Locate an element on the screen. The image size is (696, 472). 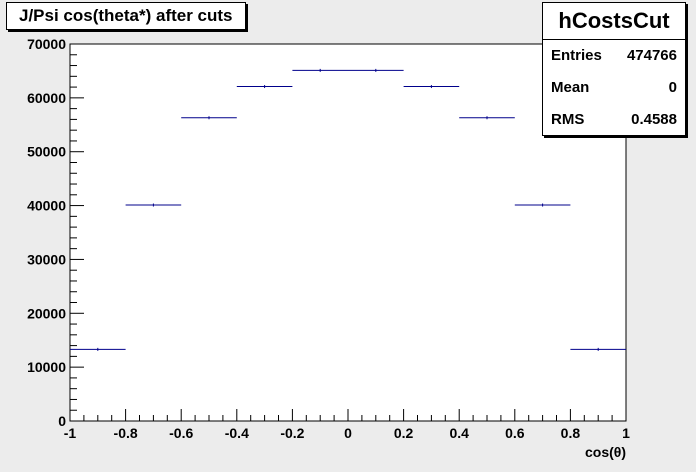
x-tick-label: 0 is located at coordinates (348, 433).